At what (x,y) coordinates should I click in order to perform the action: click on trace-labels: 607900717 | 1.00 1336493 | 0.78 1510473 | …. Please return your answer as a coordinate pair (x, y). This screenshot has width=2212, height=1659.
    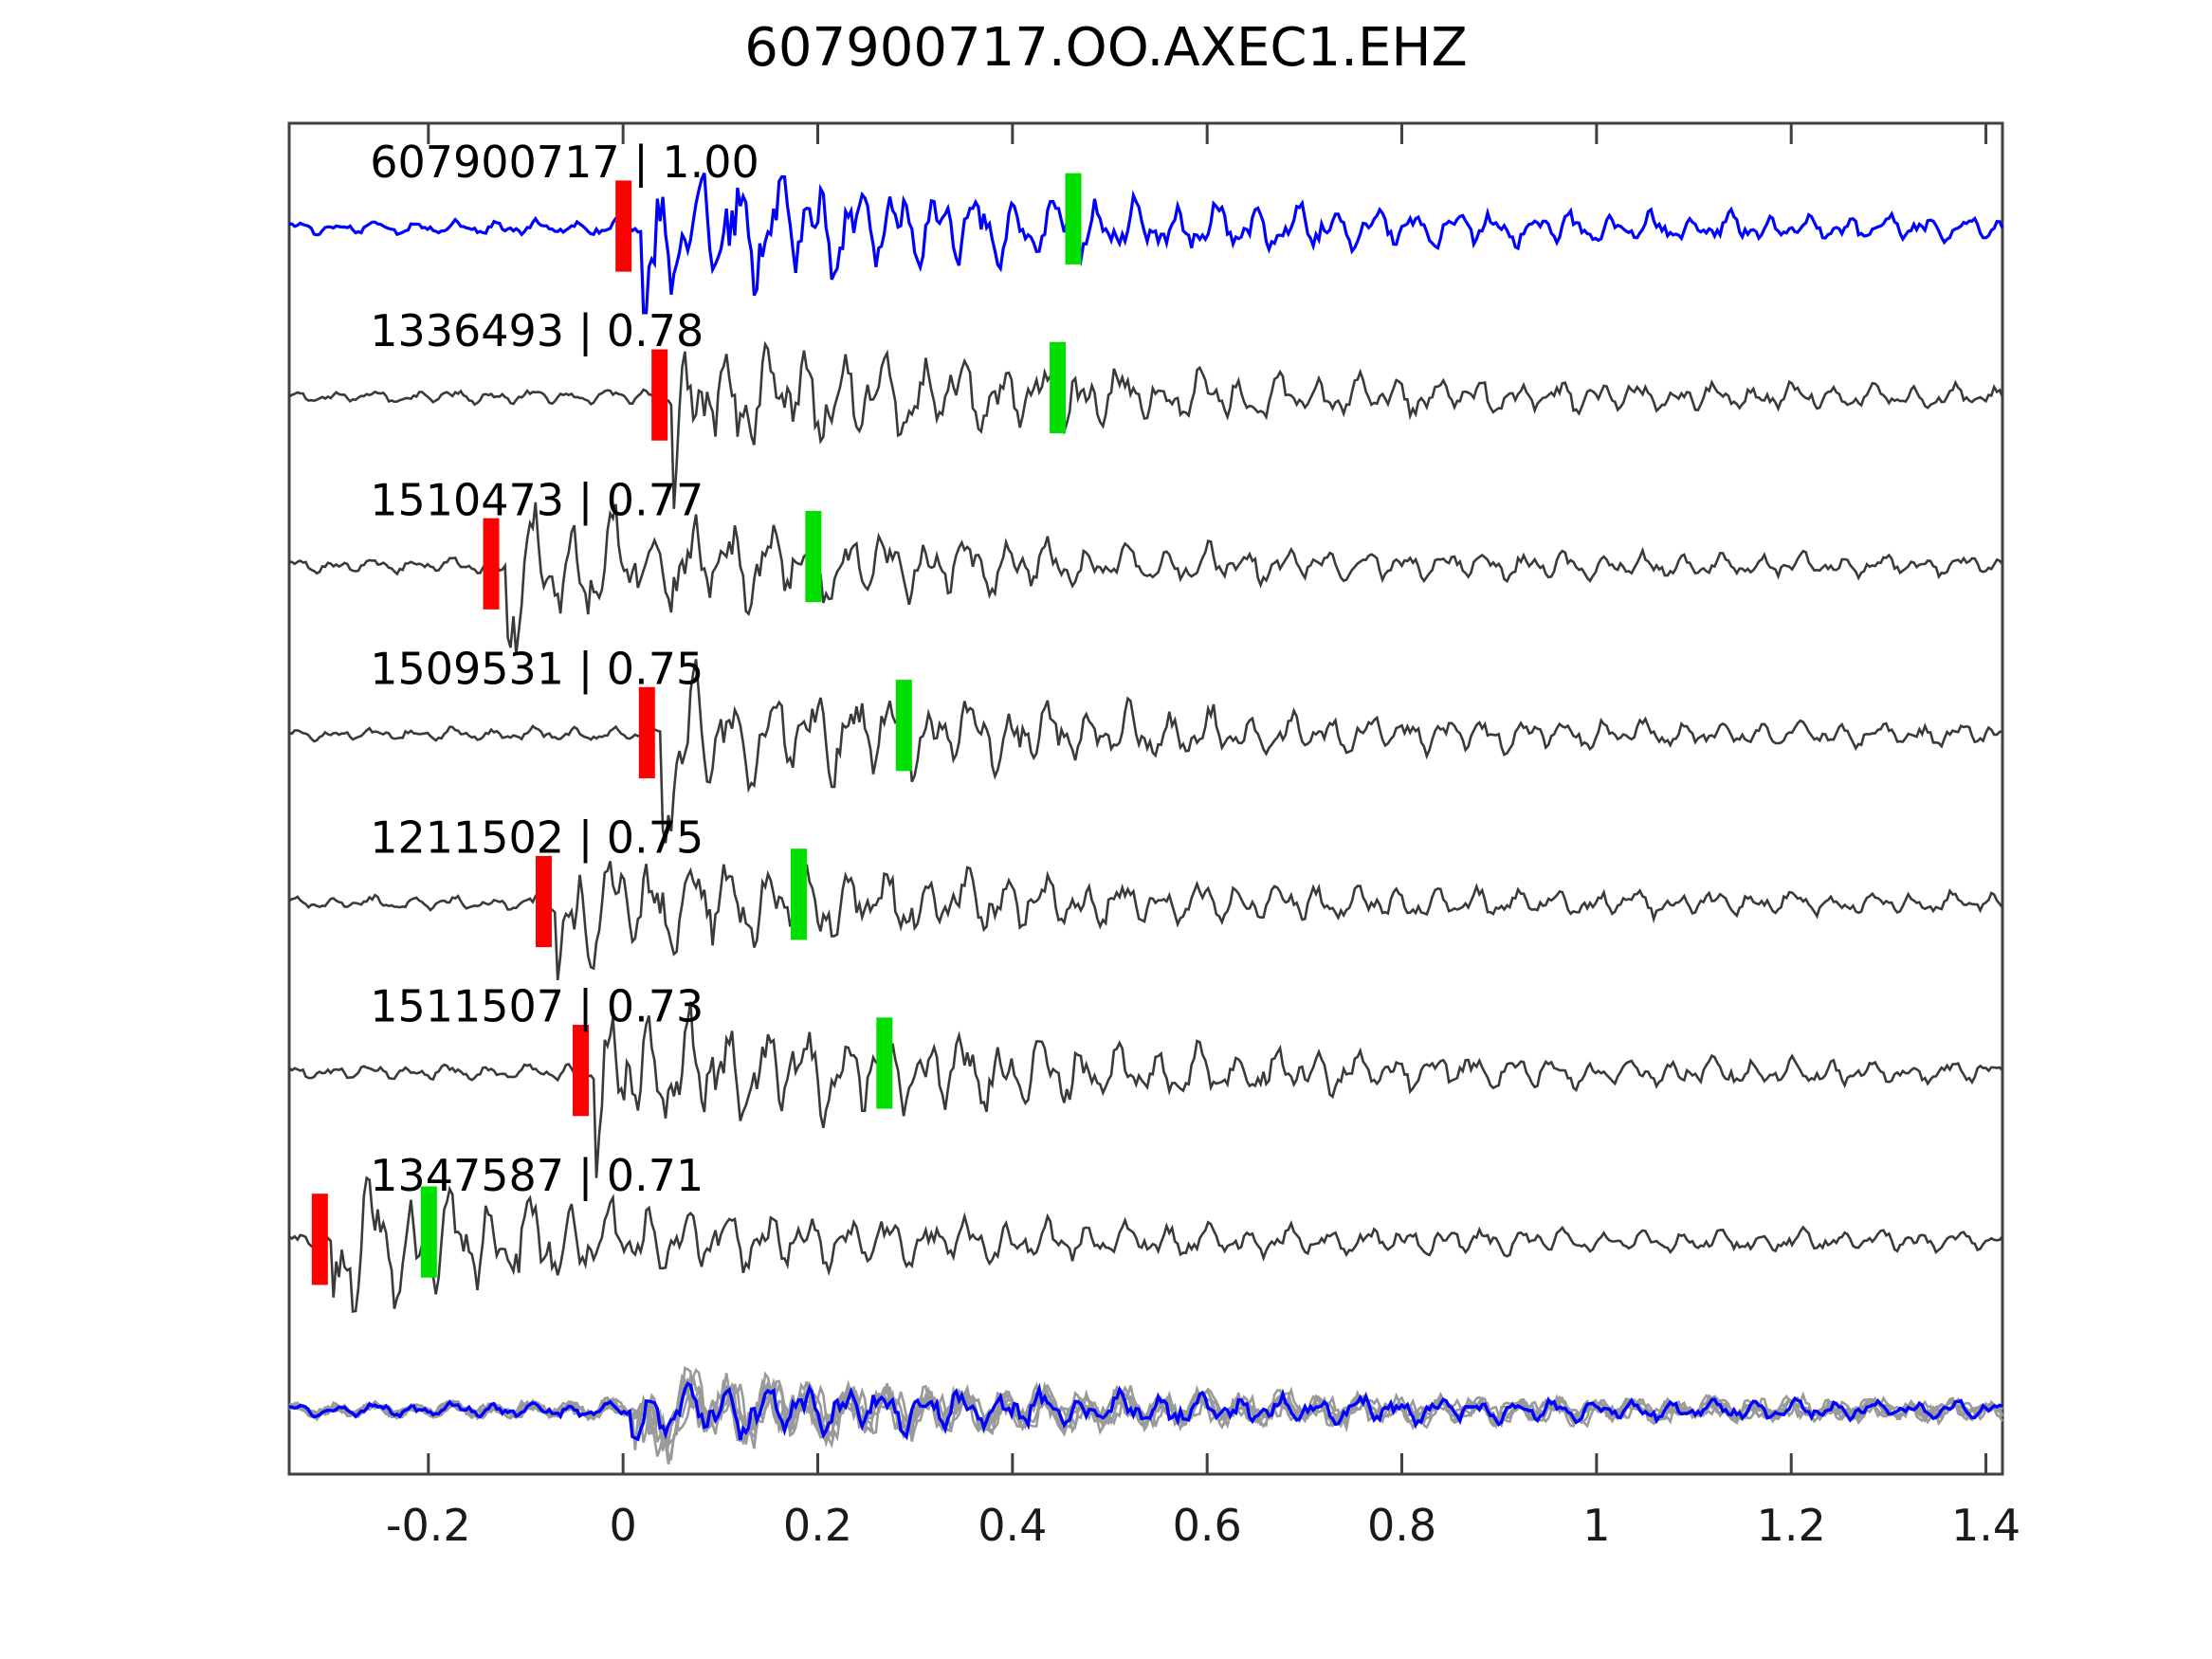
    Looking at the image, I should click on (564, 669).